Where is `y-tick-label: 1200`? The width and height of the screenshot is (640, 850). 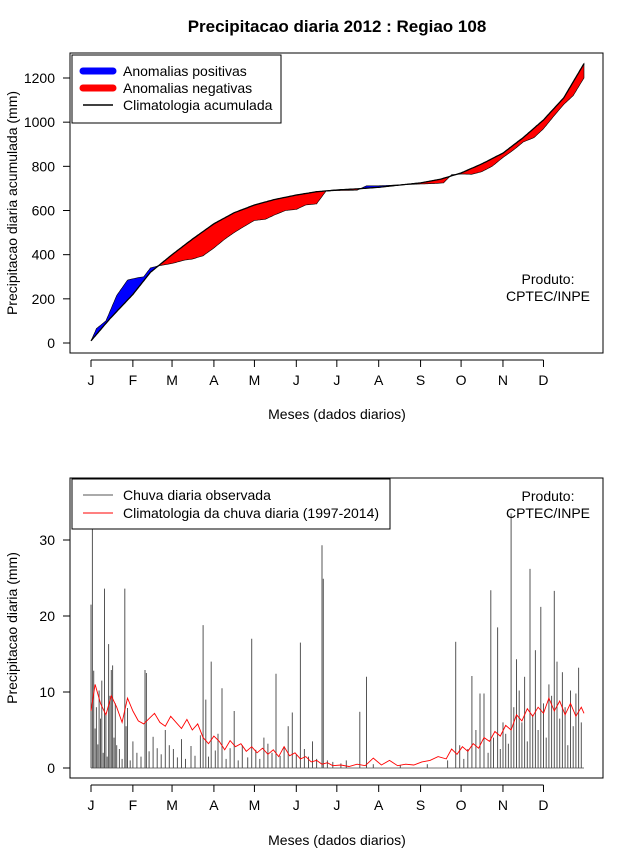 y-tick-label: 1200 is located at coordinates (39, 78).